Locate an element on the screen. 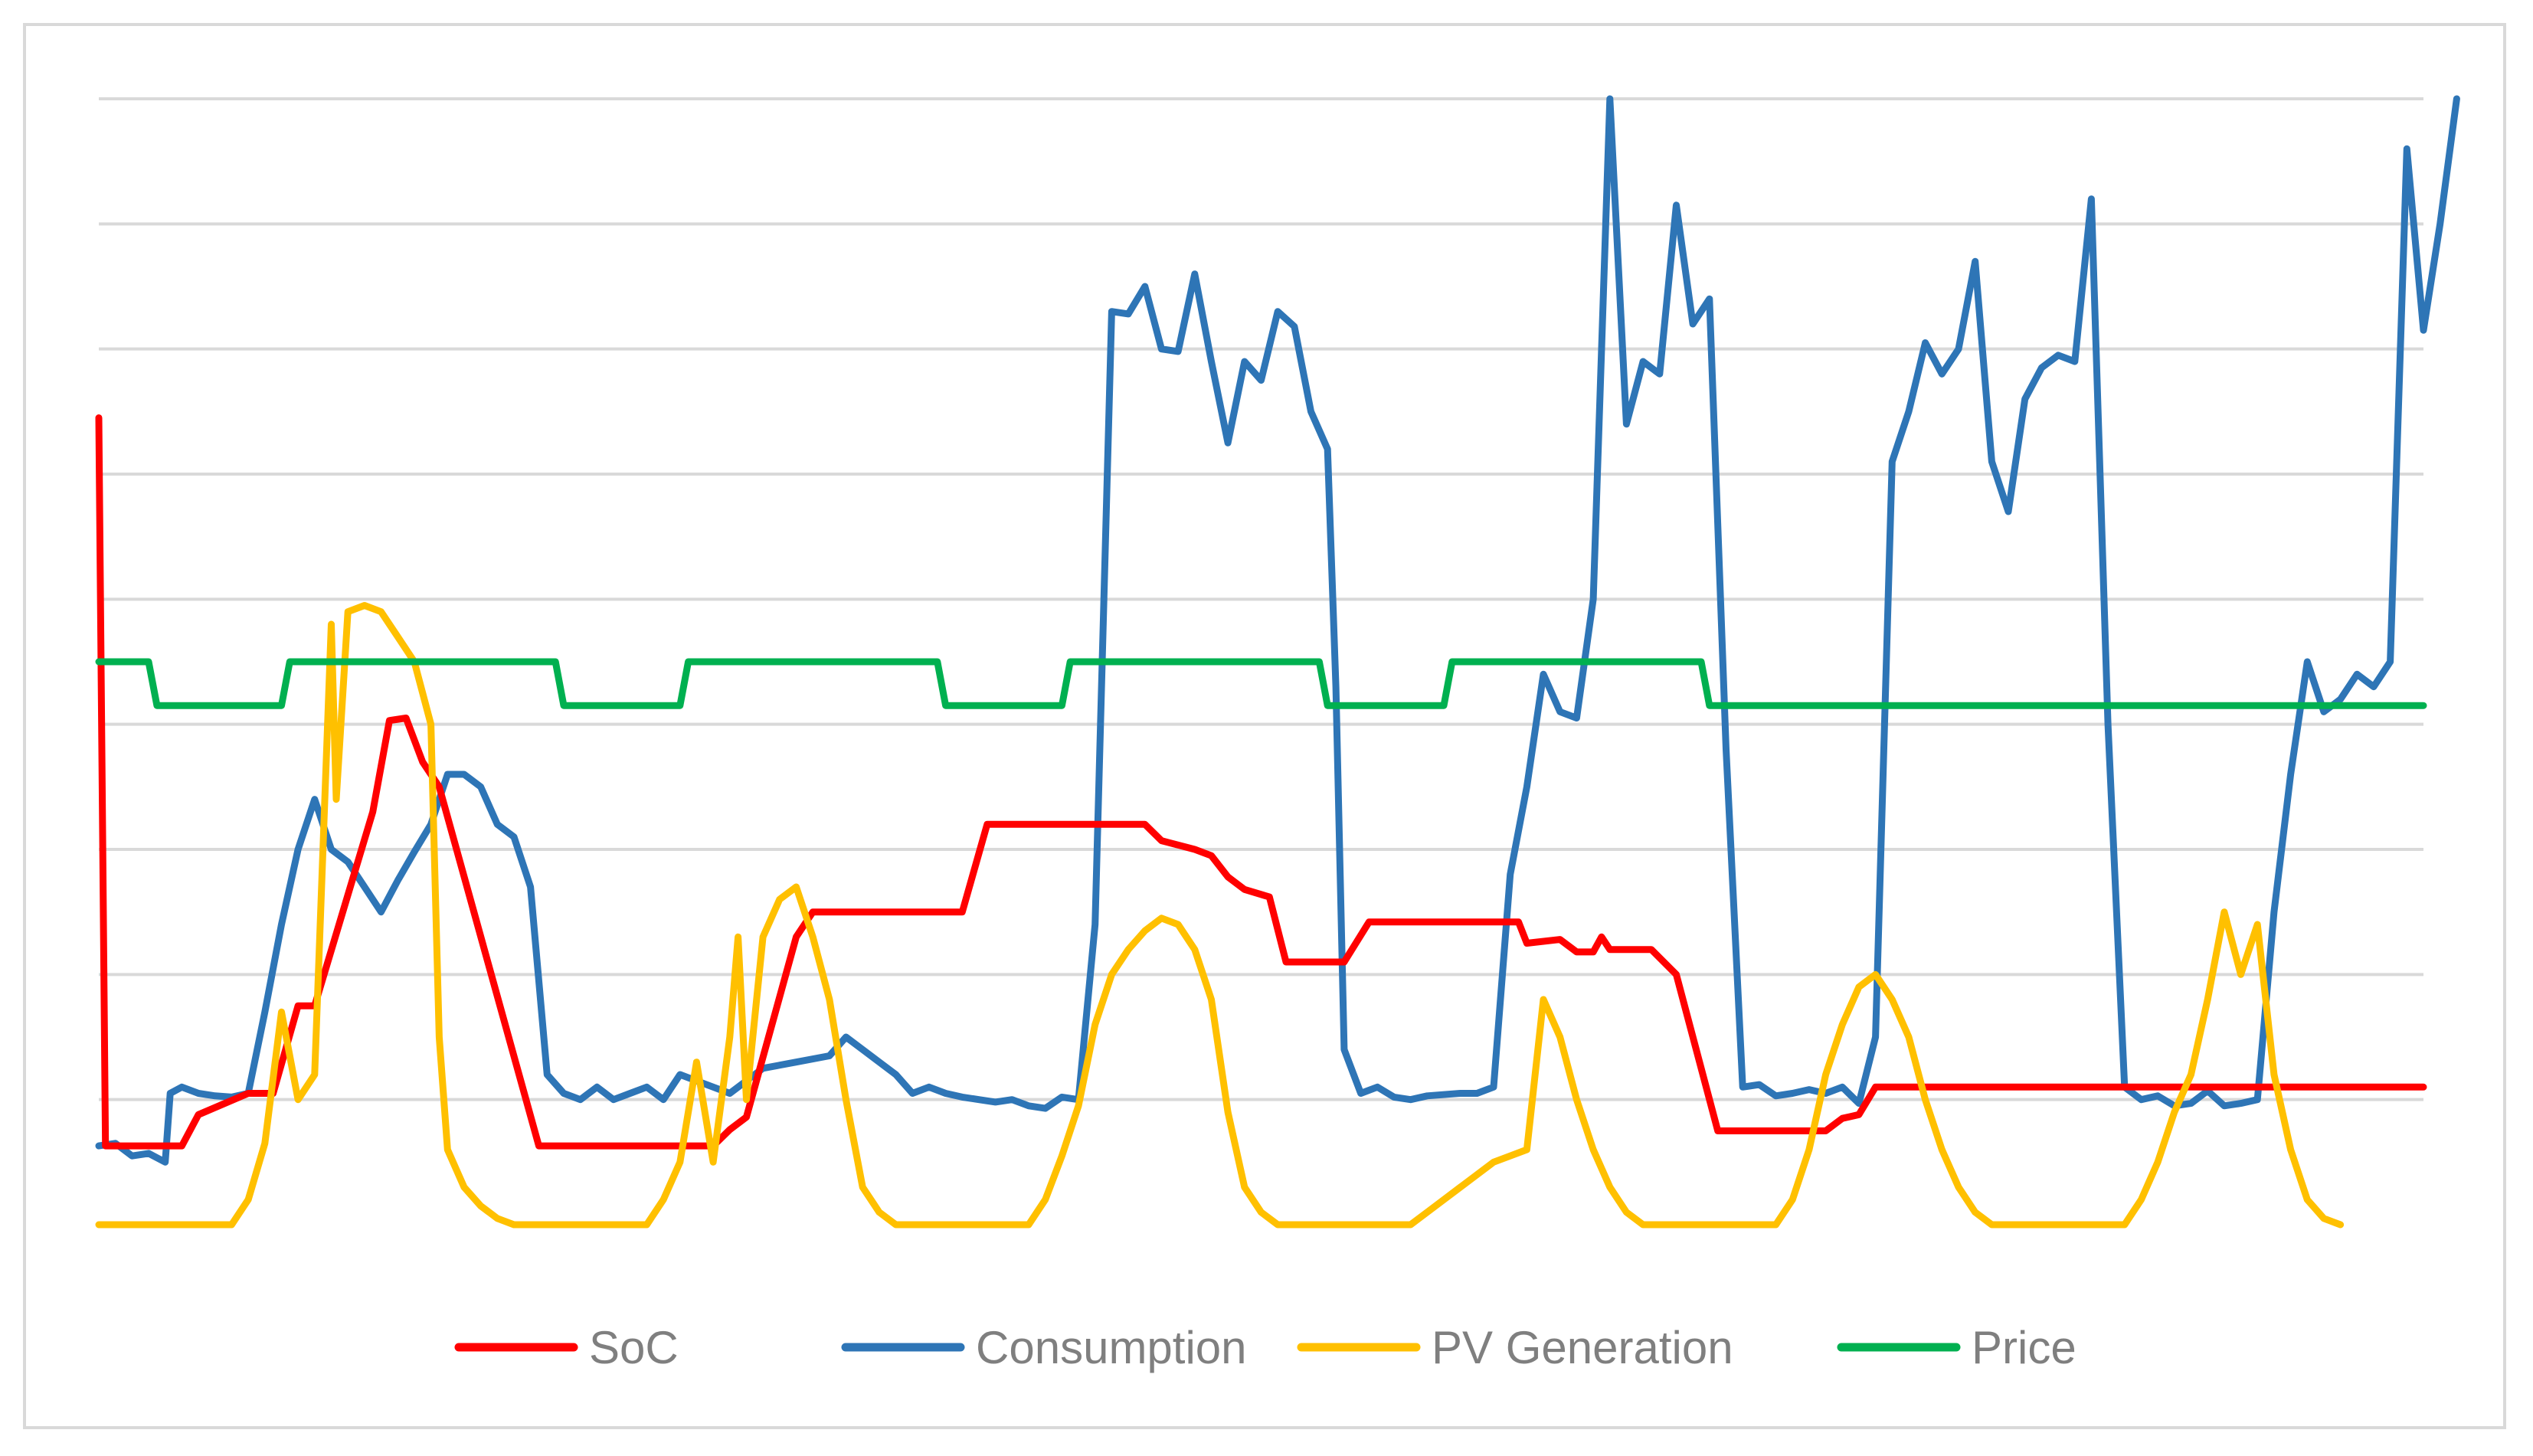 The height and width of the screenshot is (1456, 2533). legend-label-price: Price is located at coordinates (2024, 1347).